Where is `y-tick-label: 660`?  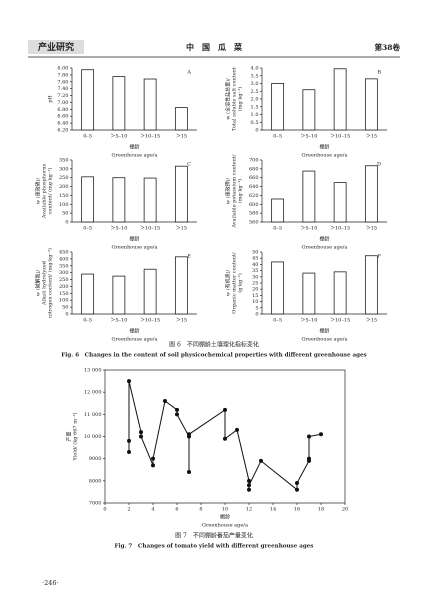
y-tick-label: 660 is located at coordinates (254, 178).